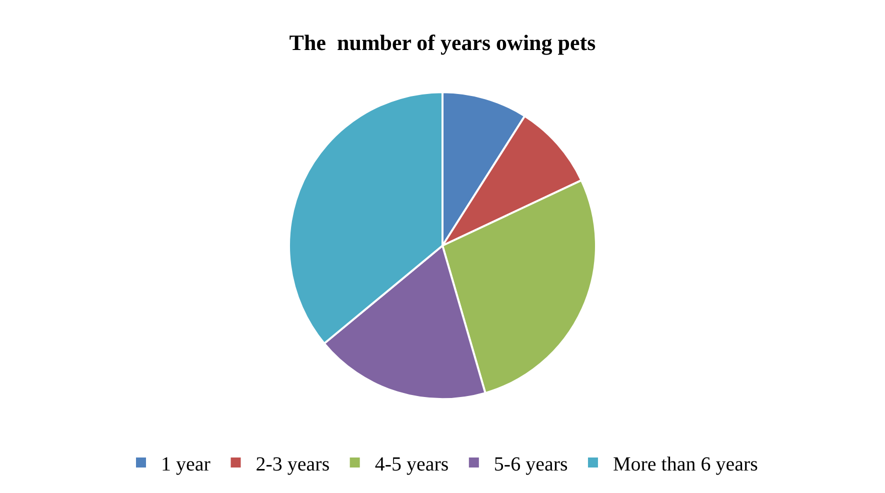 The image size is (885, 493). What do you see at coordinates (293, 464) in the screenshot?
I see `legend-label: 2-3 years` at bounding box center [293, 464].